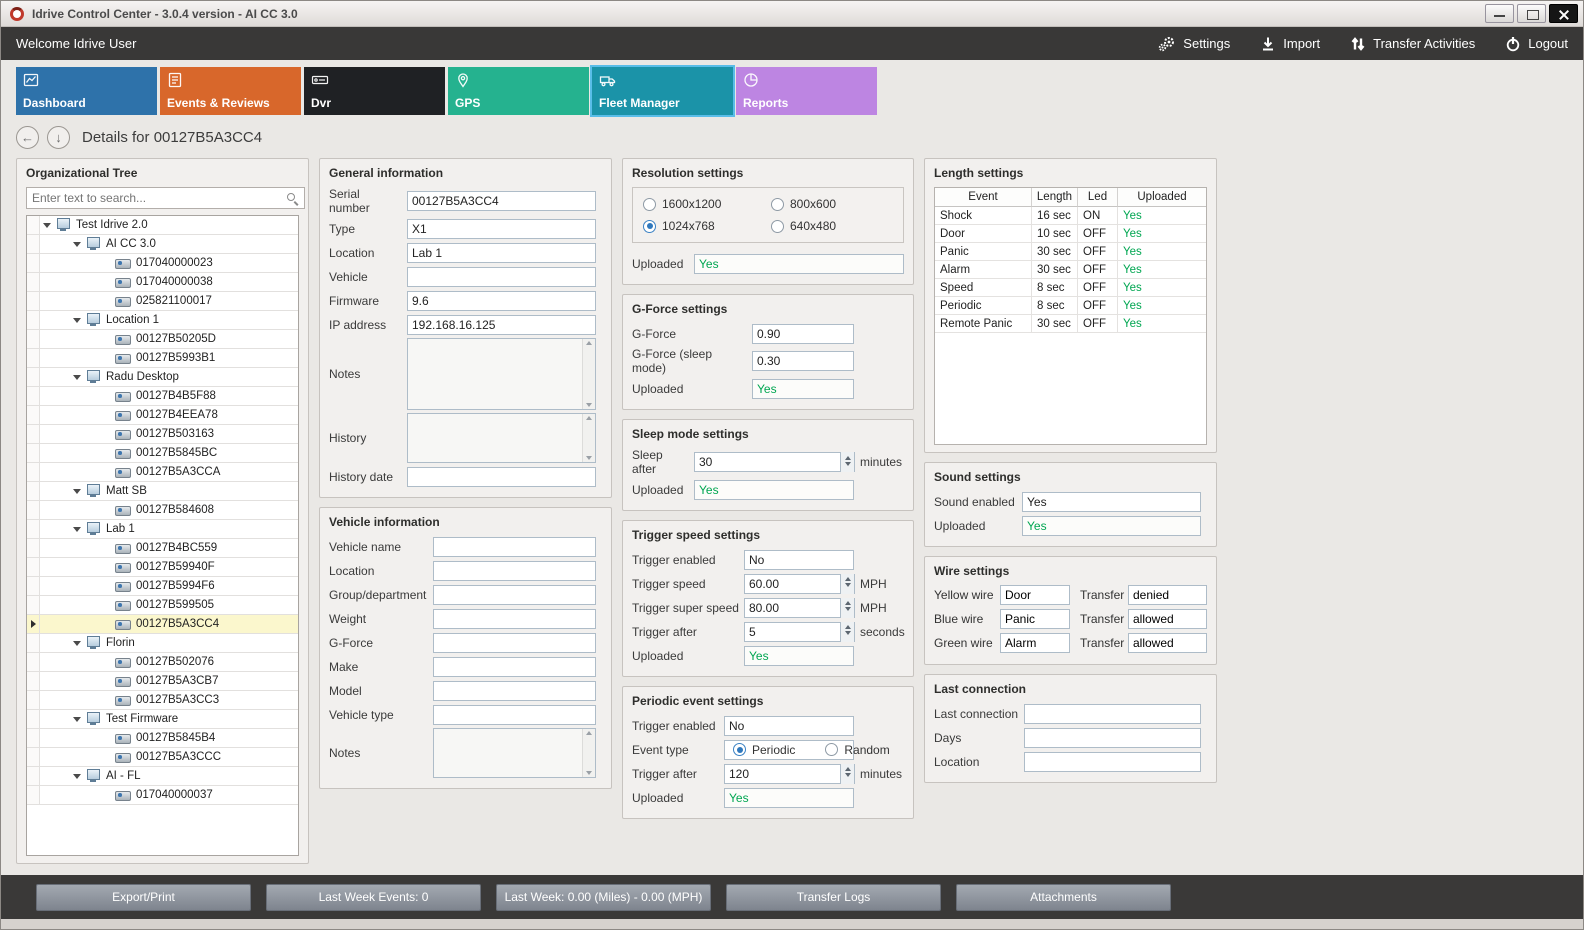 This screenshot has height=930, width=1584. What do you see at coordinates (58, 137) in the screenshot?
I see `collapse-button: ↓` at bounding box center [58, 137].